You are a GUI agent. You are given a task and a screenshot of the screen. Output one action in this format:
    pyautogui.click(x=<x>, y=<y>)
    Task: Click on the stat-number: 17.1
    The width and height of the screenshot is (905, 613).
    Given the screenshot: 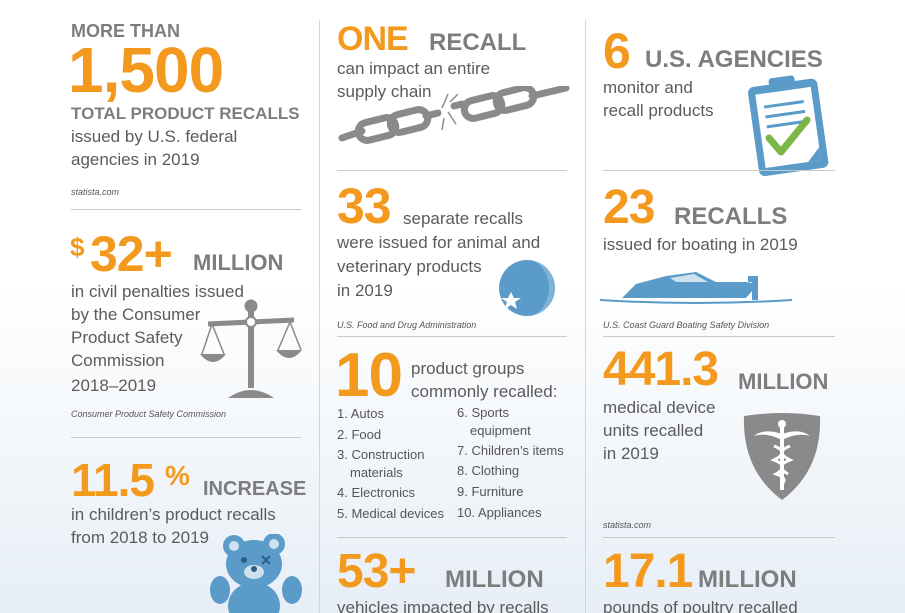 What is the action you would take?
    pyautogui.click(x=648, y=571)
    